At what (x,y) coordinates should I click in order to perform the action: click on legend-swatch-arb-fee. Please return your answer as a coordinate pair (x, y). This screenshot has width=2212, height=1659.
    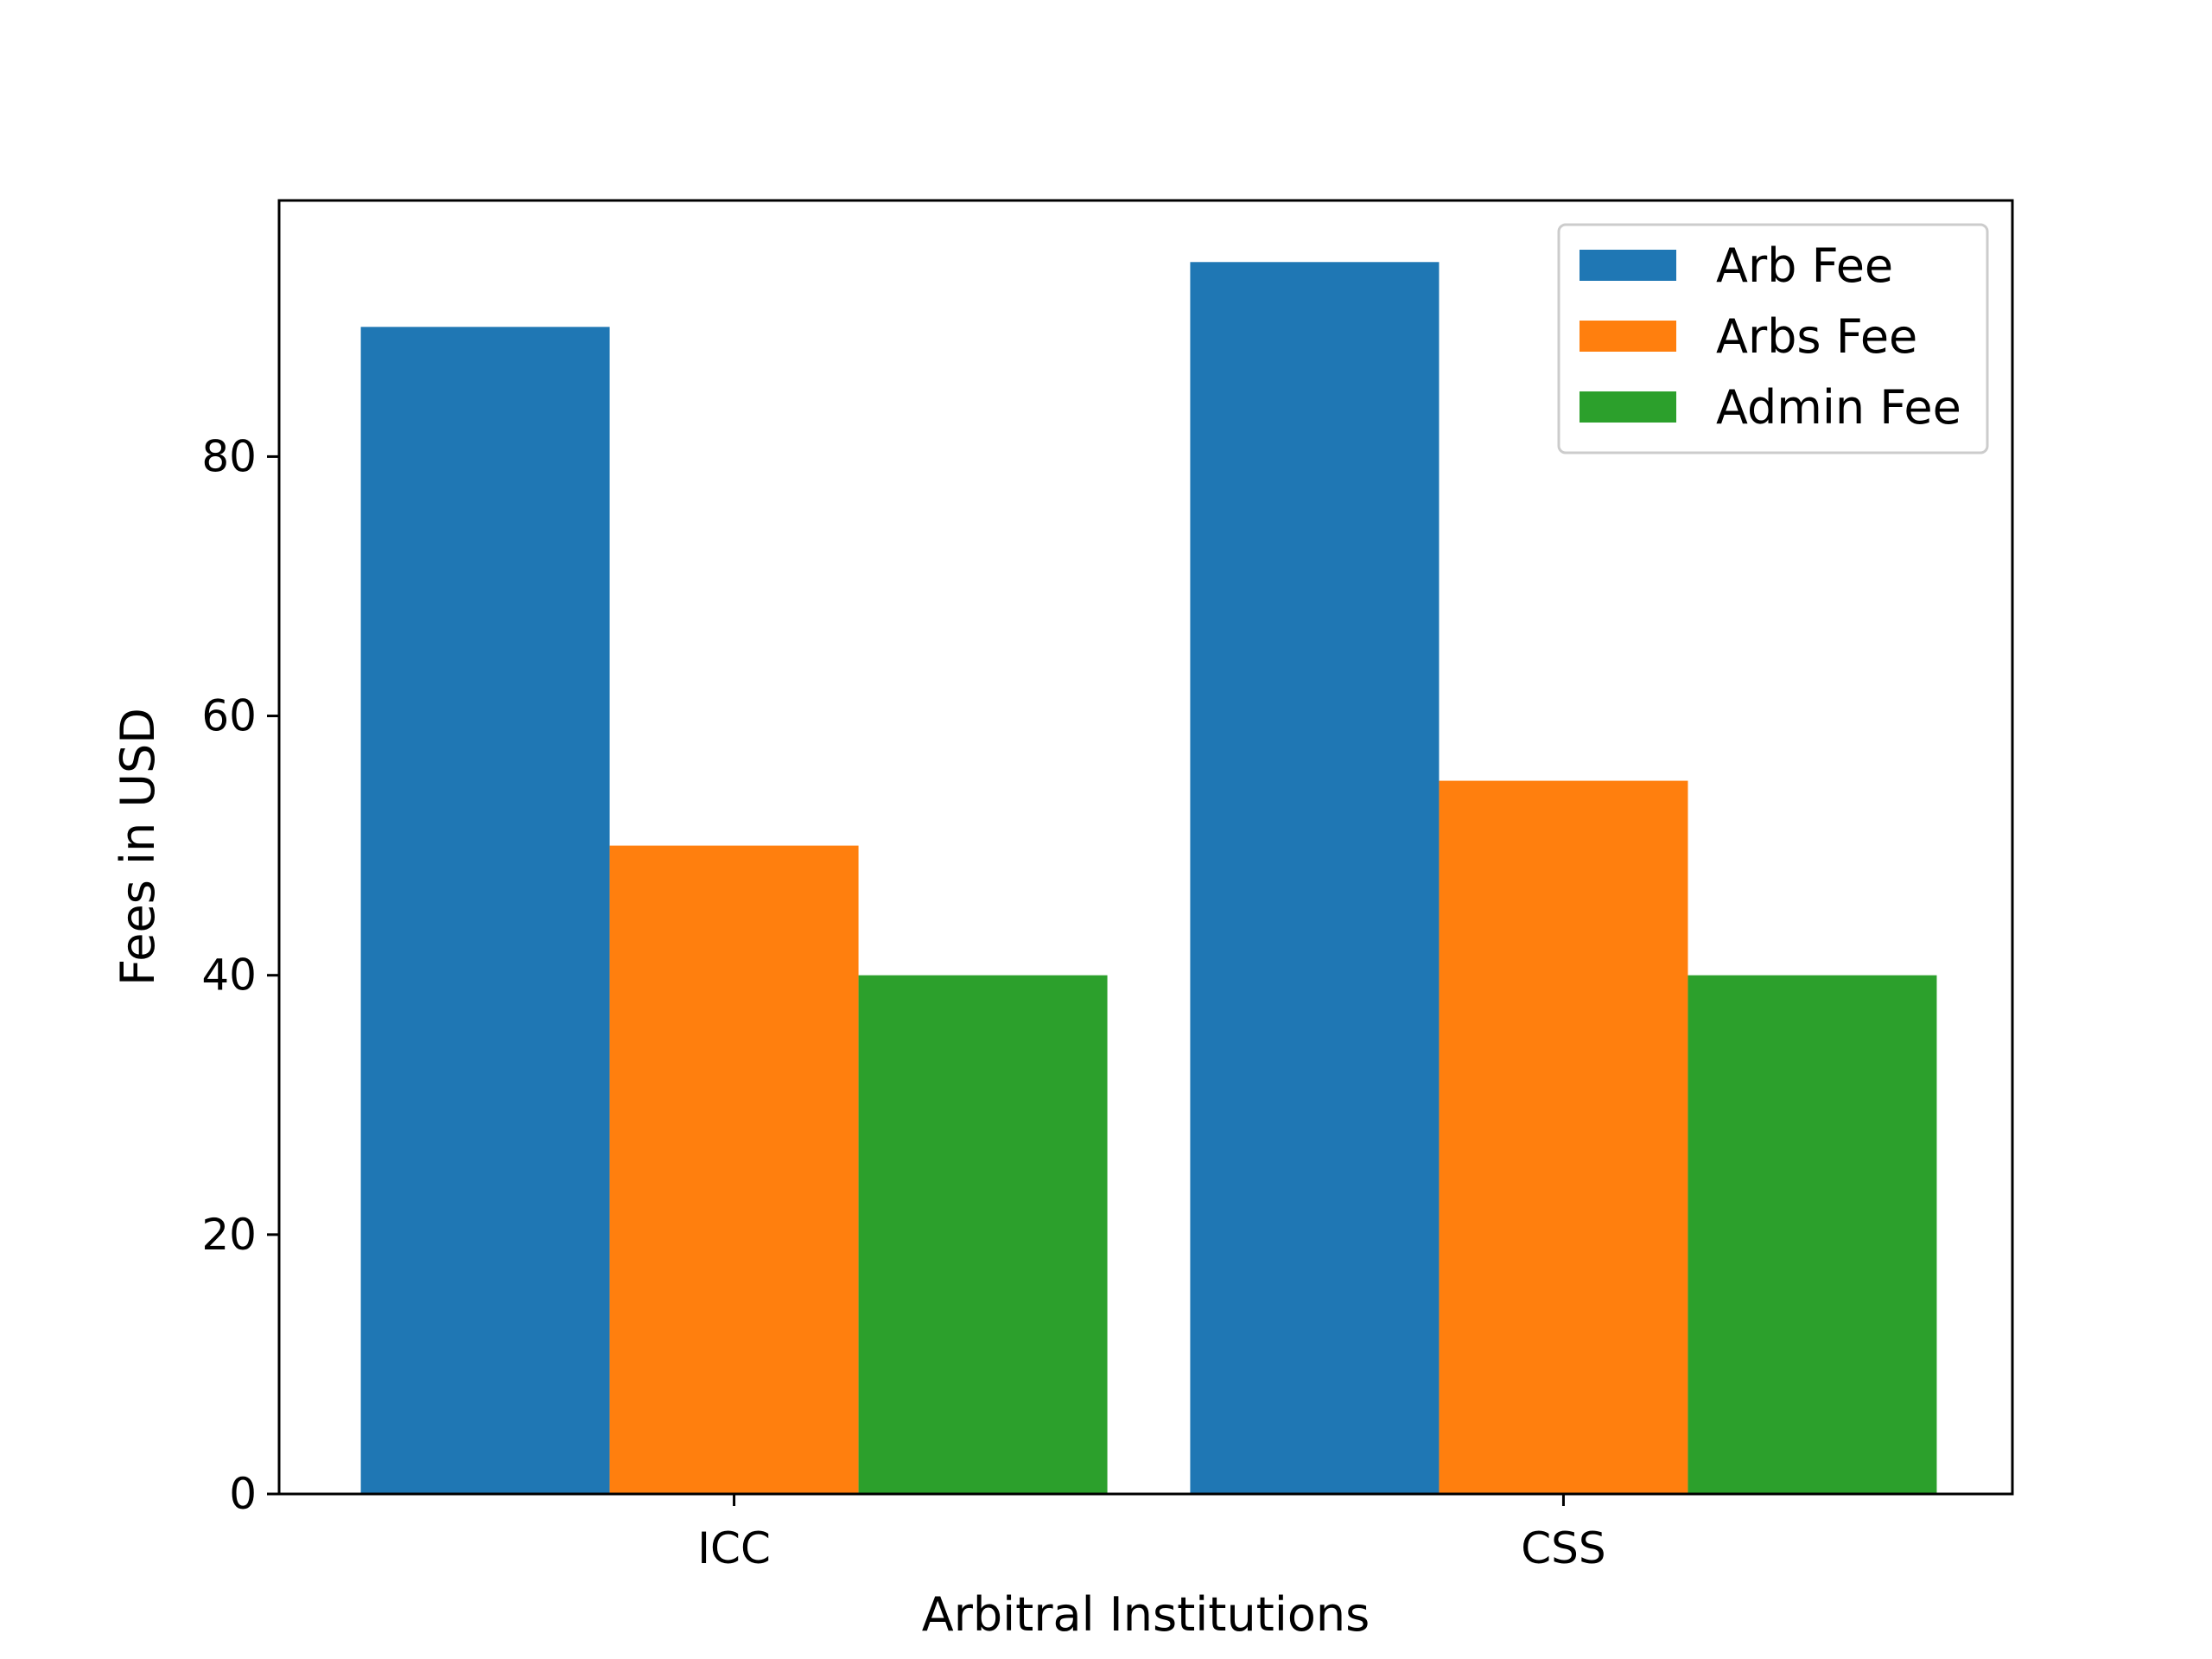
    Looking at the image, I should click on (1628, 265).